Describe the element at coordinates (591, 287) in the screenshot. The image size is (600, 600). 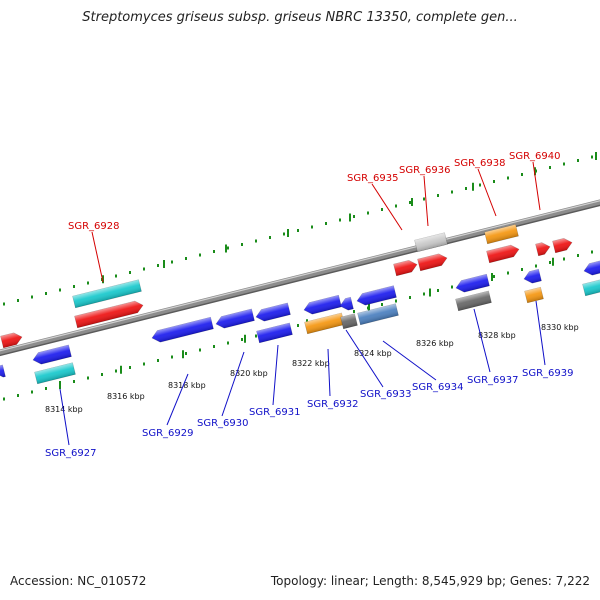
I see `gene-edge-cyan` at that location.